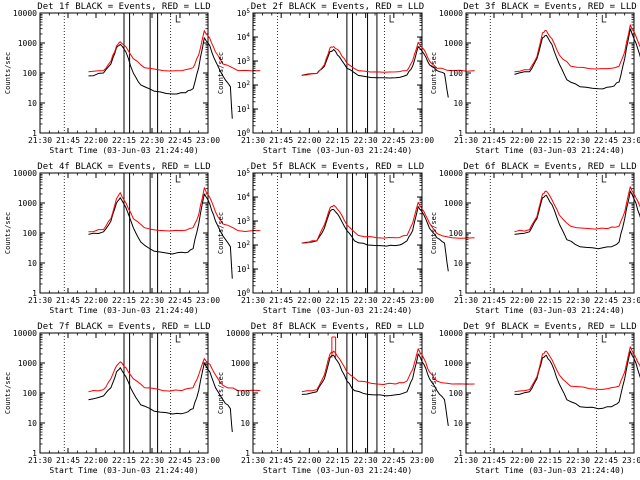 The image size is (640, 480). What do you see at coordinates (549, 167) in the screenshot?
I see `chart-title: Det 6f BLACK = Events, RED = LLD` at bounding box center [549, 167].